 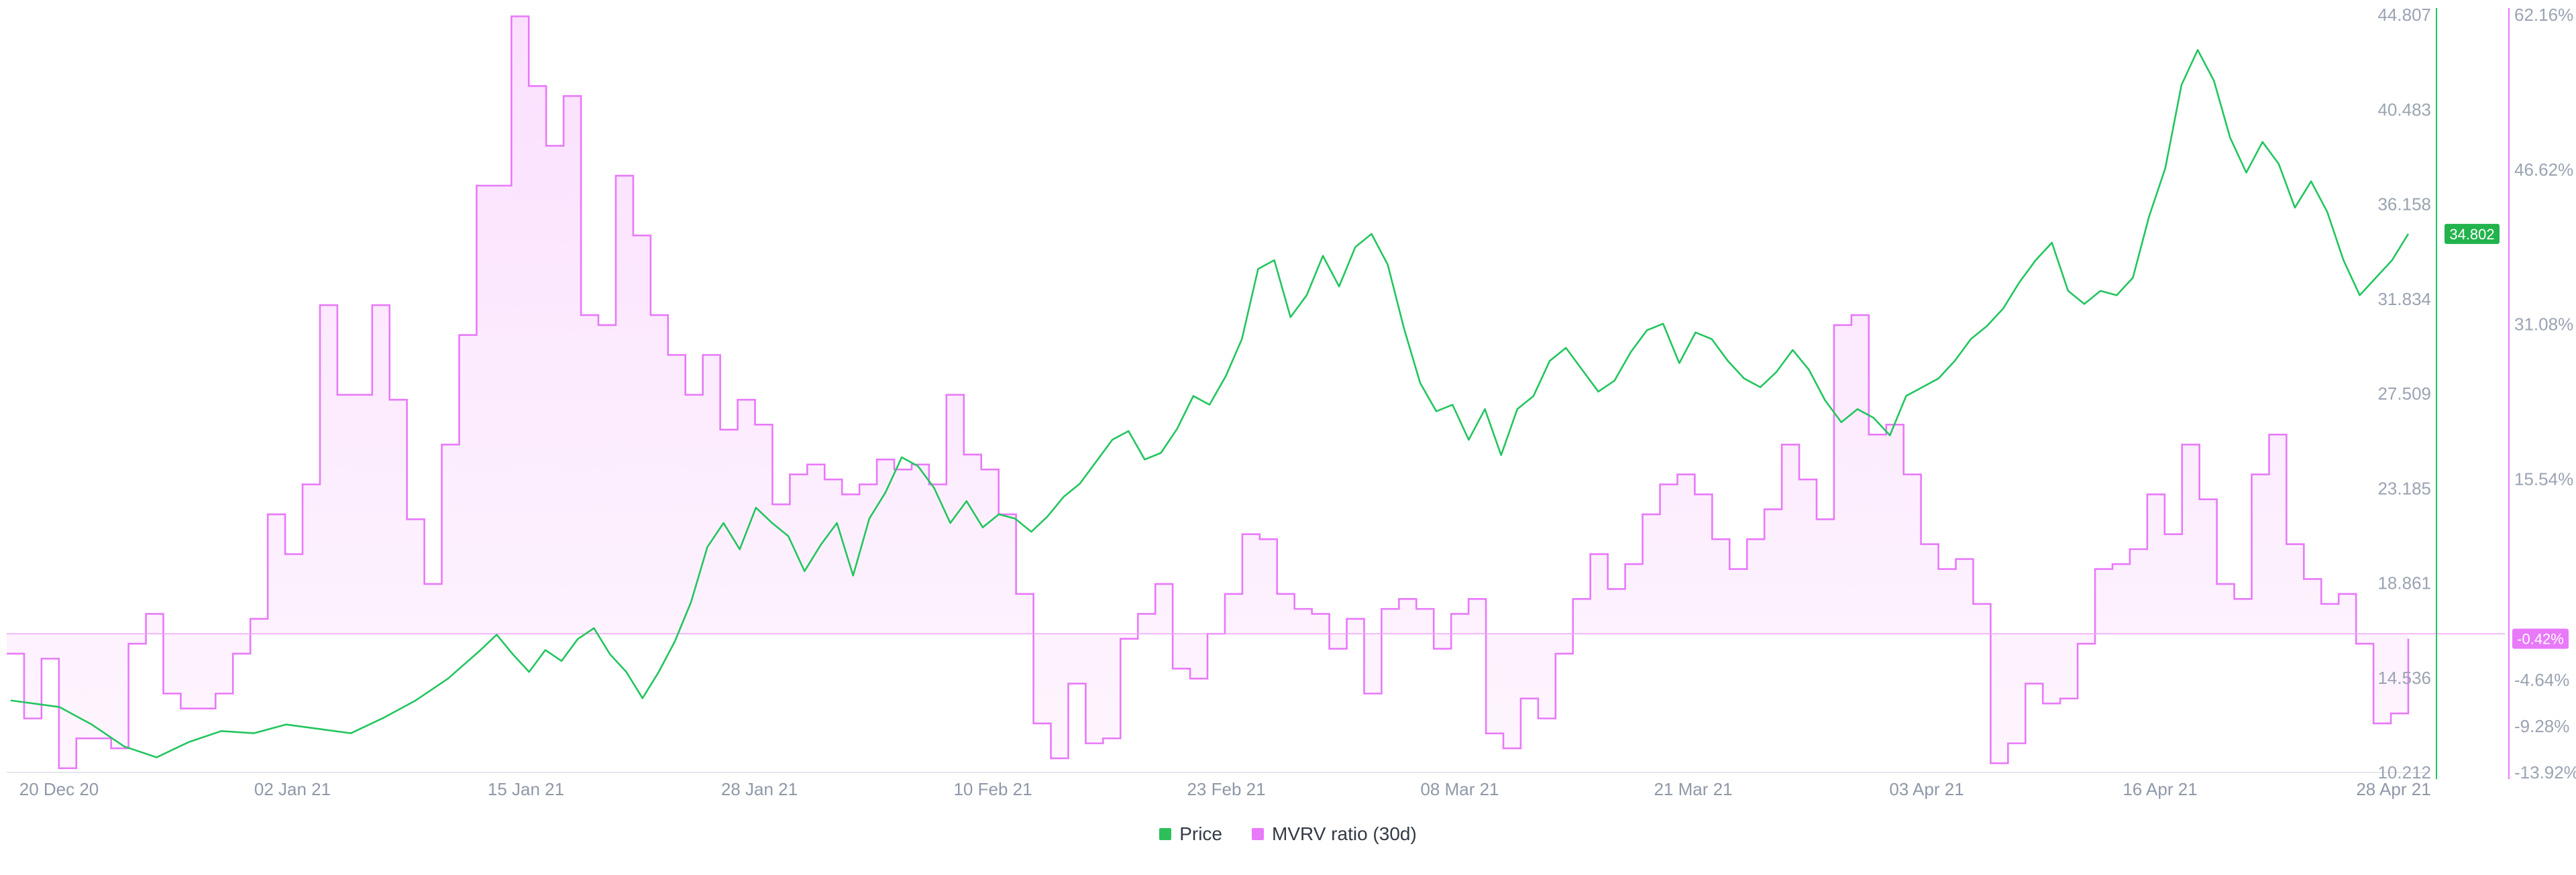 What do you see at coordinates (2543, 479) in the screenshot?
I see `mvrv-tick-label: 15.54%` at bounding box center [2543, 479].